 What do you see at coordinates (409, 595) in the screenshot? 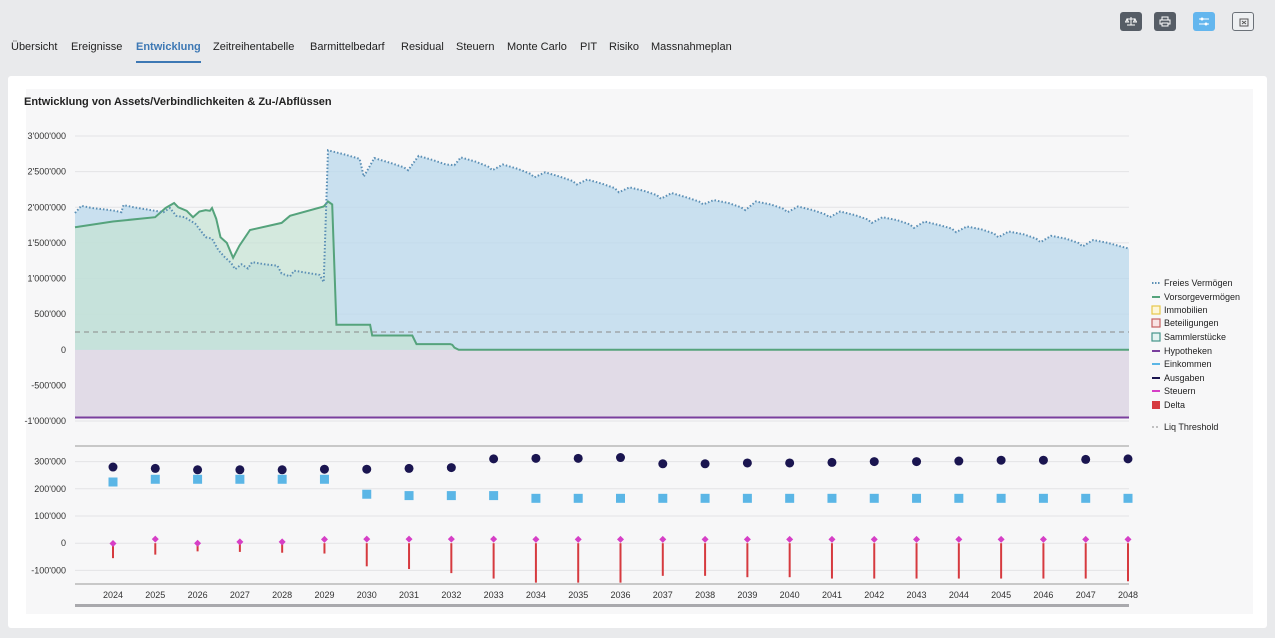
I see `x-tick-label: 2031` at bounding box center [409, 595].